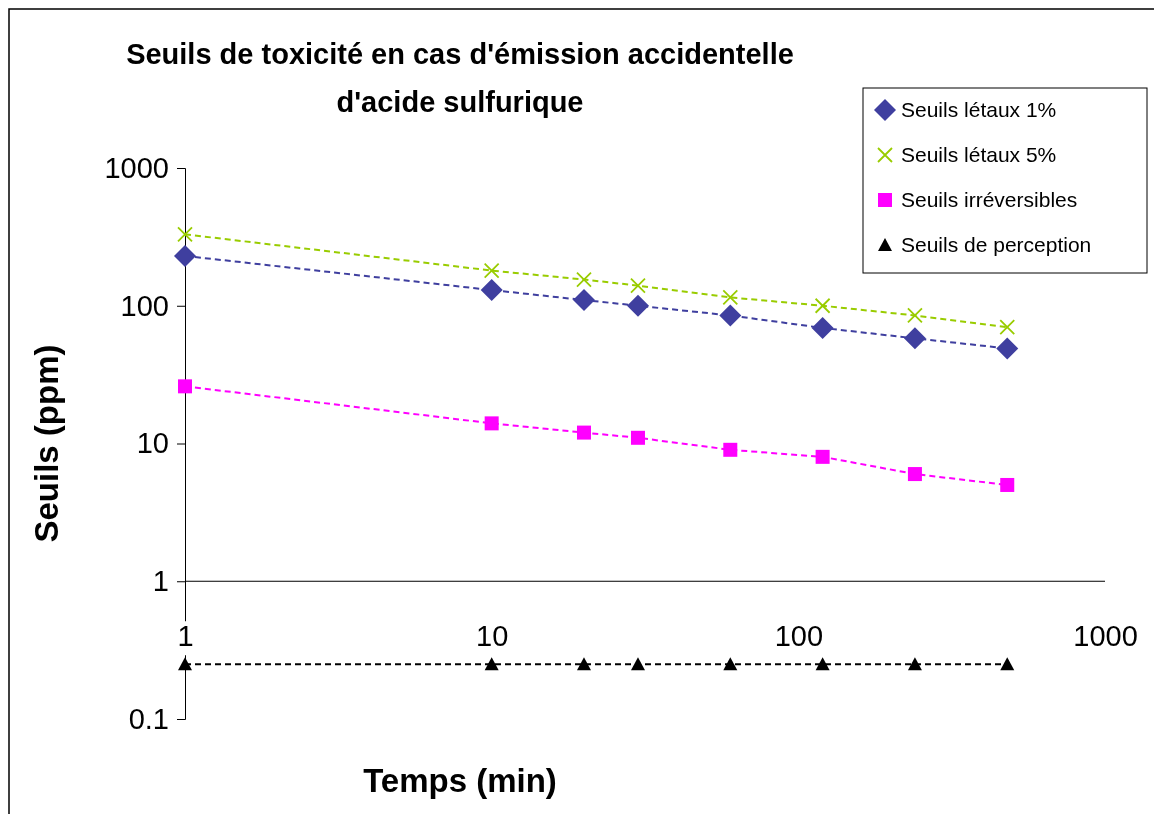 This screenshot has width=1154, height=814. What do you see at coordinates (799, 635) in the screenshot?
I see `x-tick-label: 100` at bounding box center [799, 635].